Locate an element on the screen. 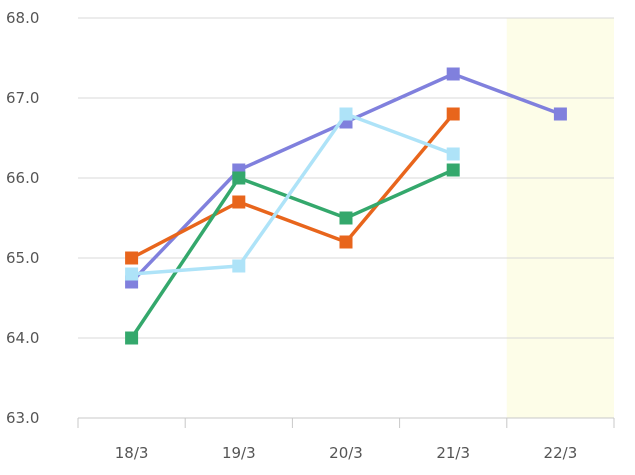  y-tick-label: 65.0 is located at coordinates (22, 258).